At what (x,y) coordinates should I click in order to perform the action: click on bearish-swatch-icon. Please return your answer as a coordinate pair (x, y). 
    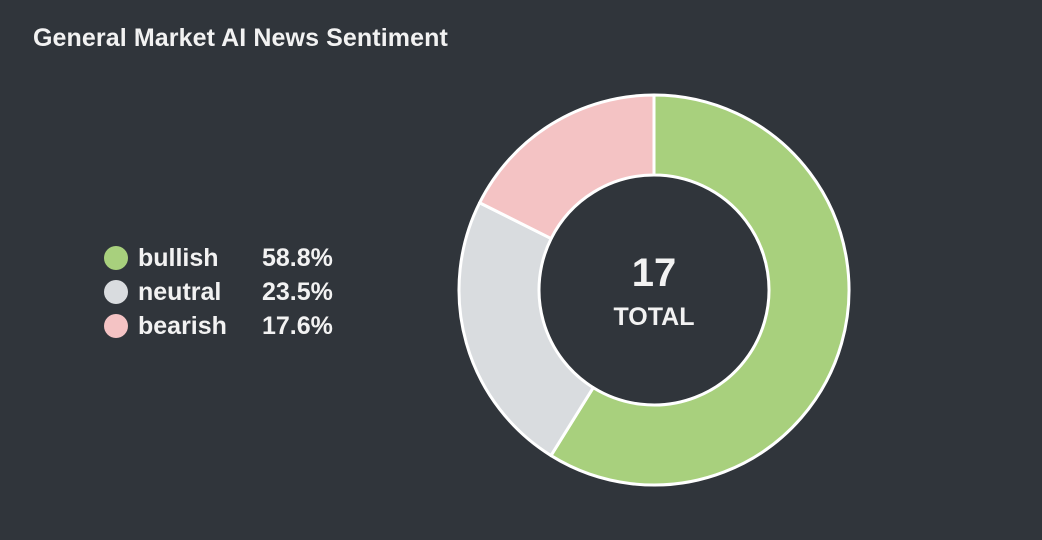
    Looking at the image, I should click on (116, 326).